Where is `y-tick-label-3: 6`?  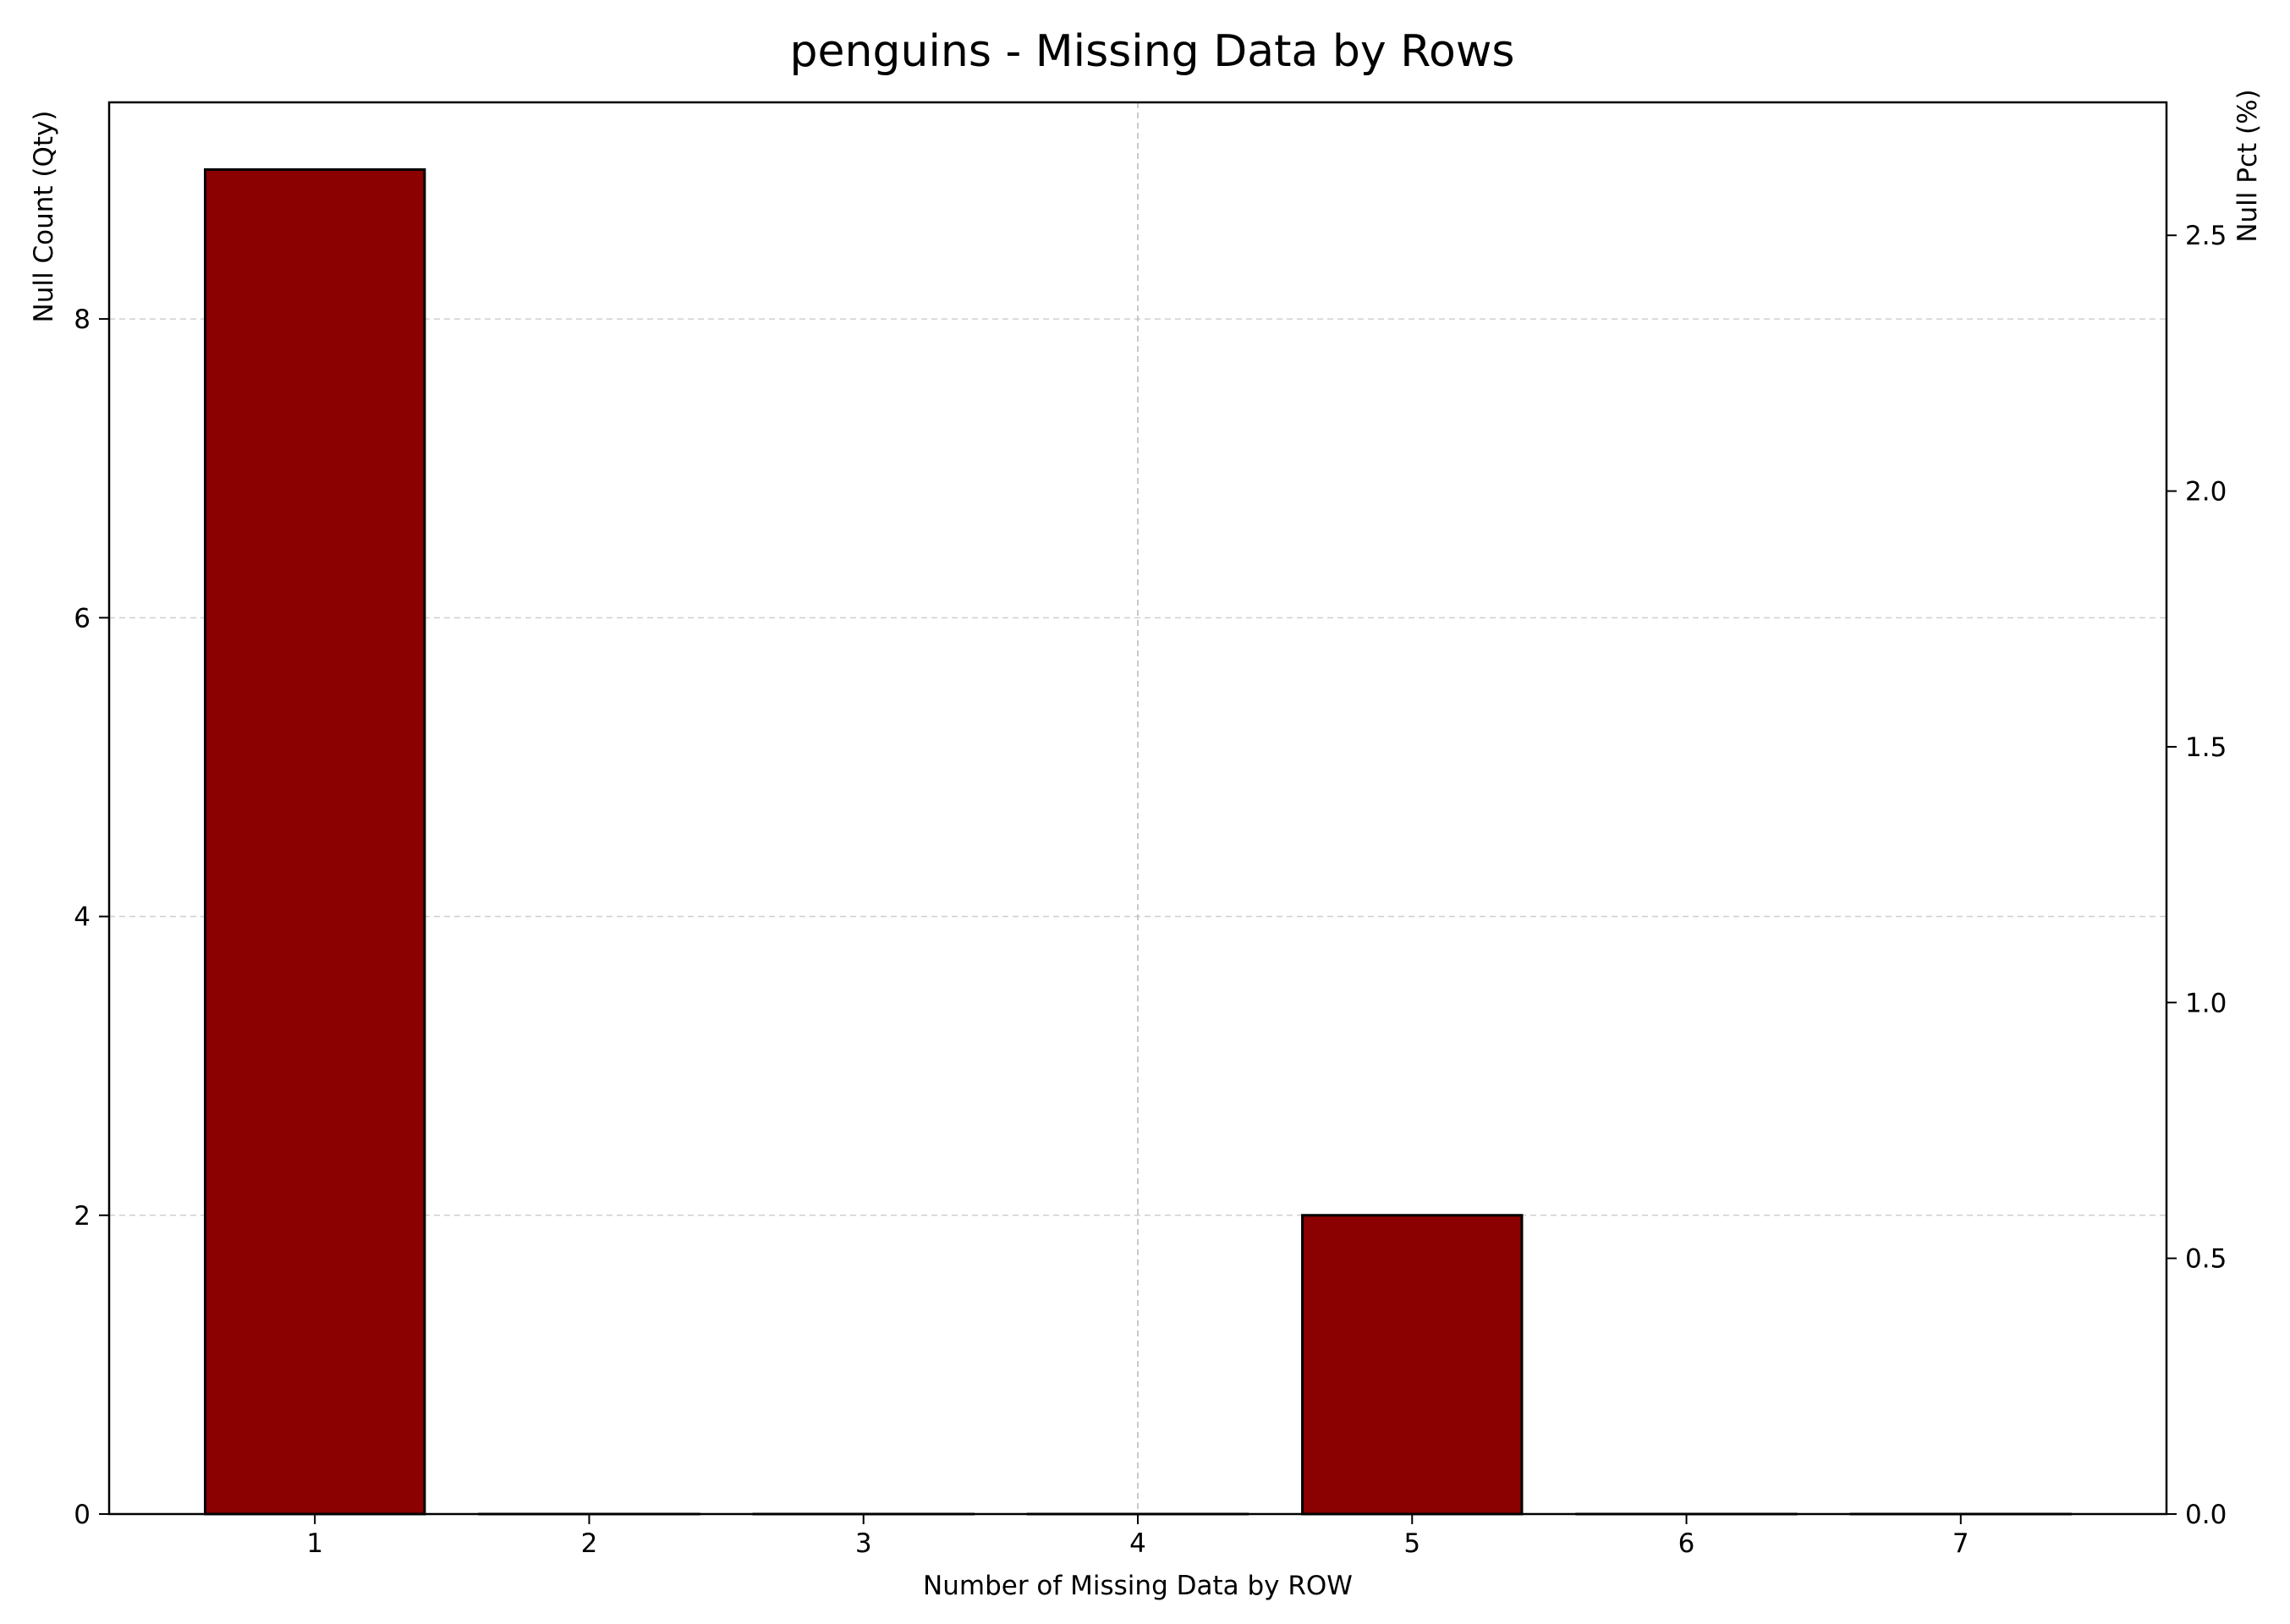 y-tick-label-3: 6 is located at coordinates (83, 618).